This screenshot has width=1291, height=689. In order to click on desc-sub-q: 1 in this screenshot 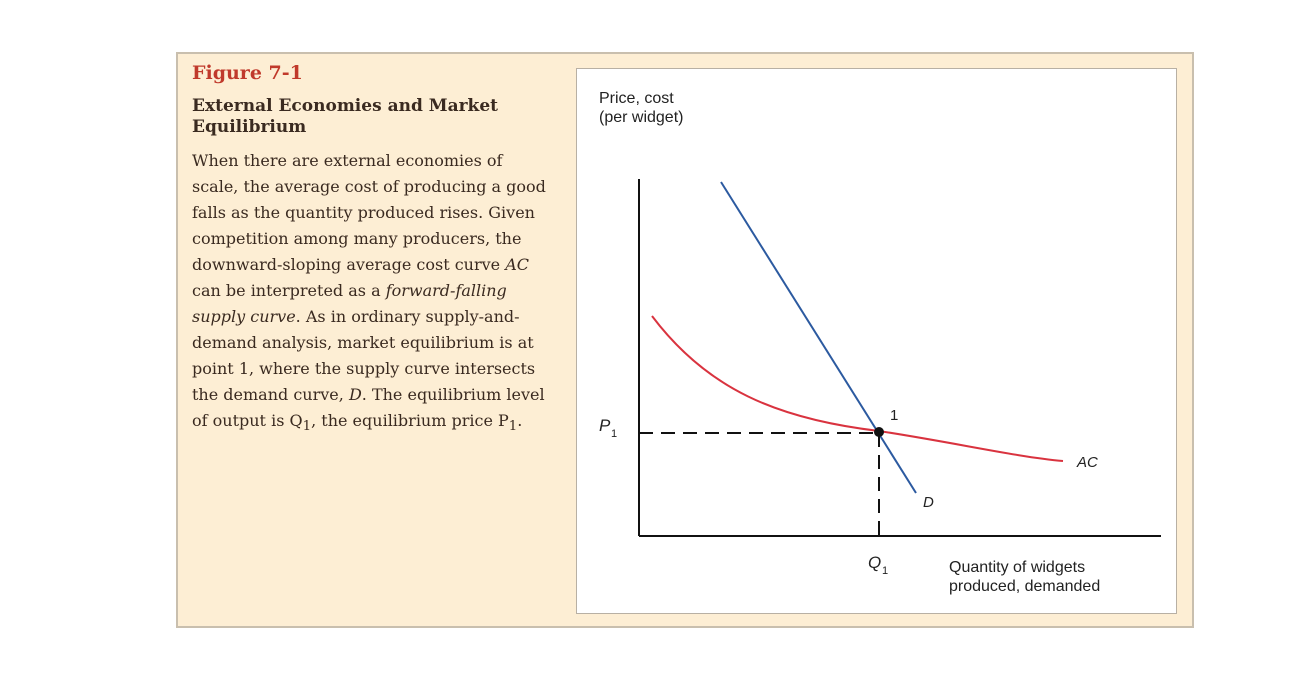, I will do `click(307, 427)`.